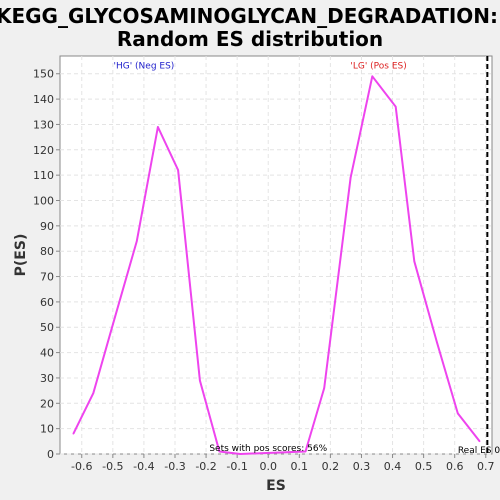 Image resolution: width=500 pixels, height=500 pixels. I want to click on x-tick-label: 0.4, so click(393, 466).